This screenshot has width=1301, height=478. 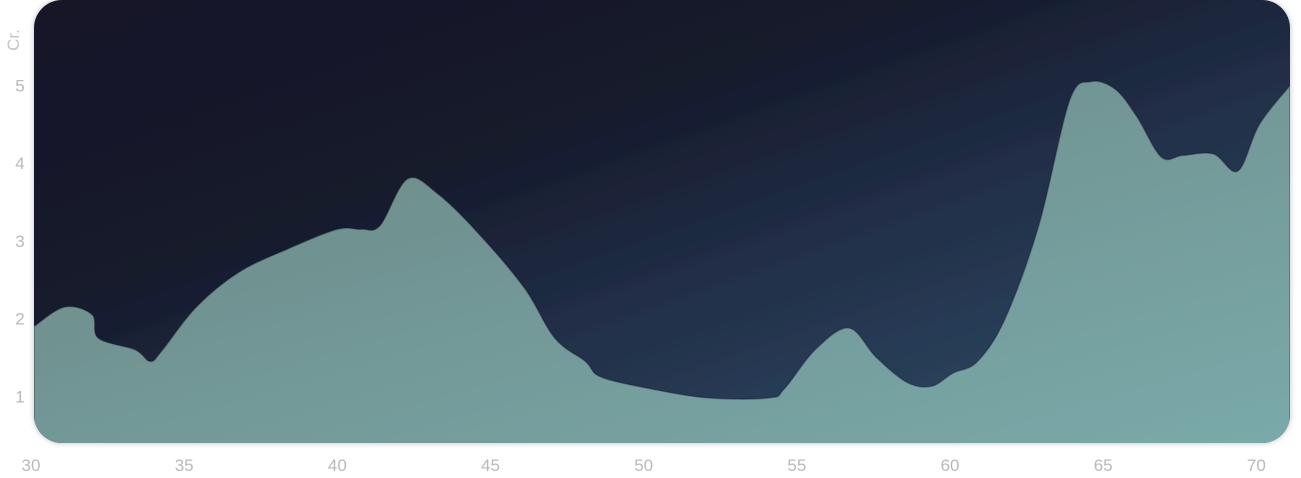 I want to click on y-axis: 1 2 3 4 5, so click(x=19, y=241).